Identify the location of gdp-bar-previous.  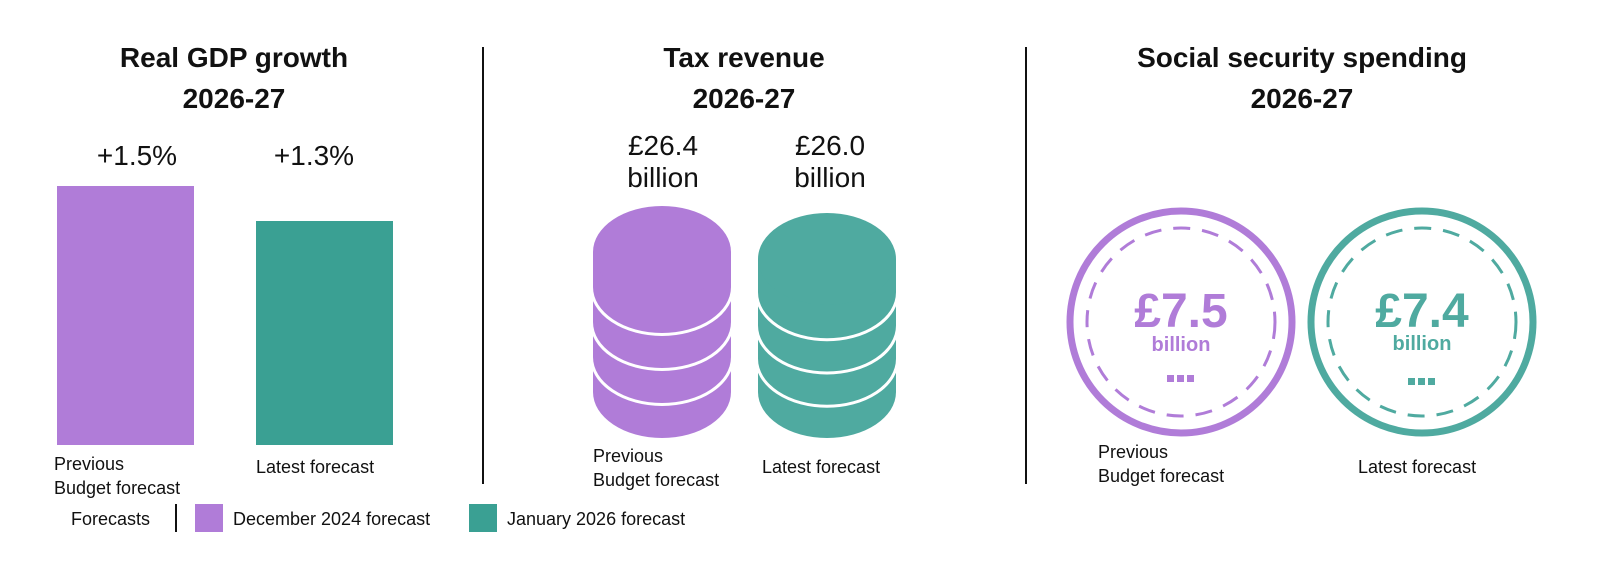
(125, 315).